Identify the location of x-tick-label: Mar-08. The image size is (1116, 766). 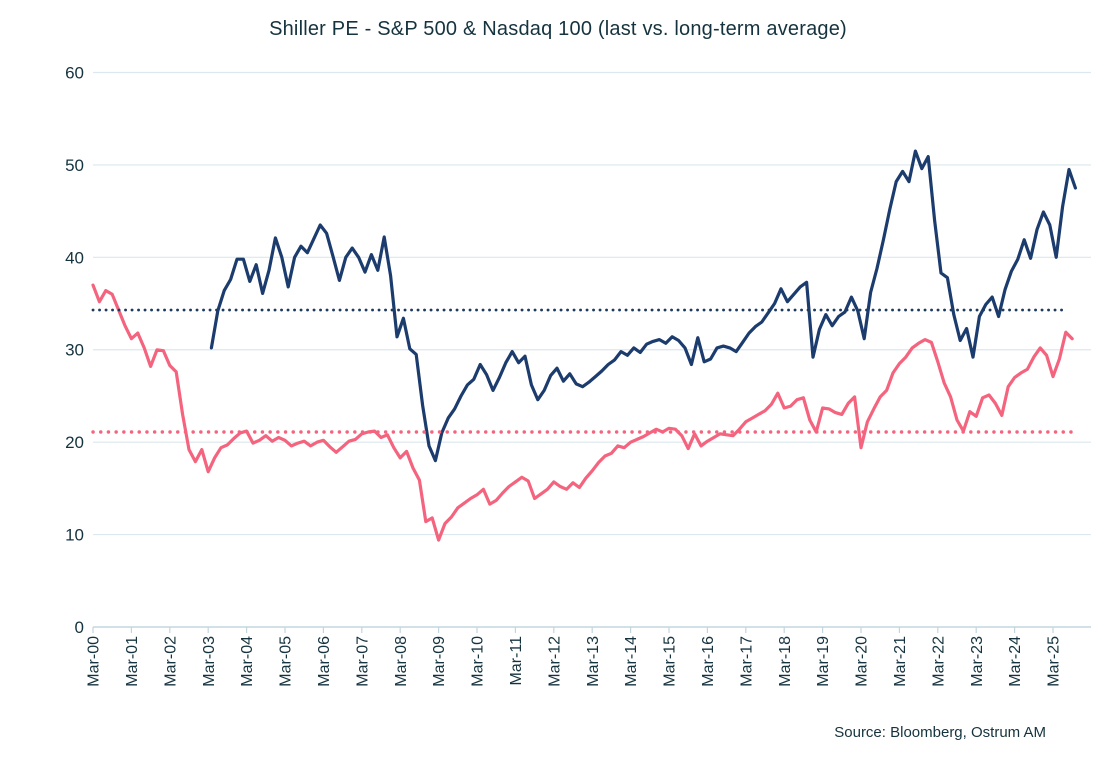
(401, 661).